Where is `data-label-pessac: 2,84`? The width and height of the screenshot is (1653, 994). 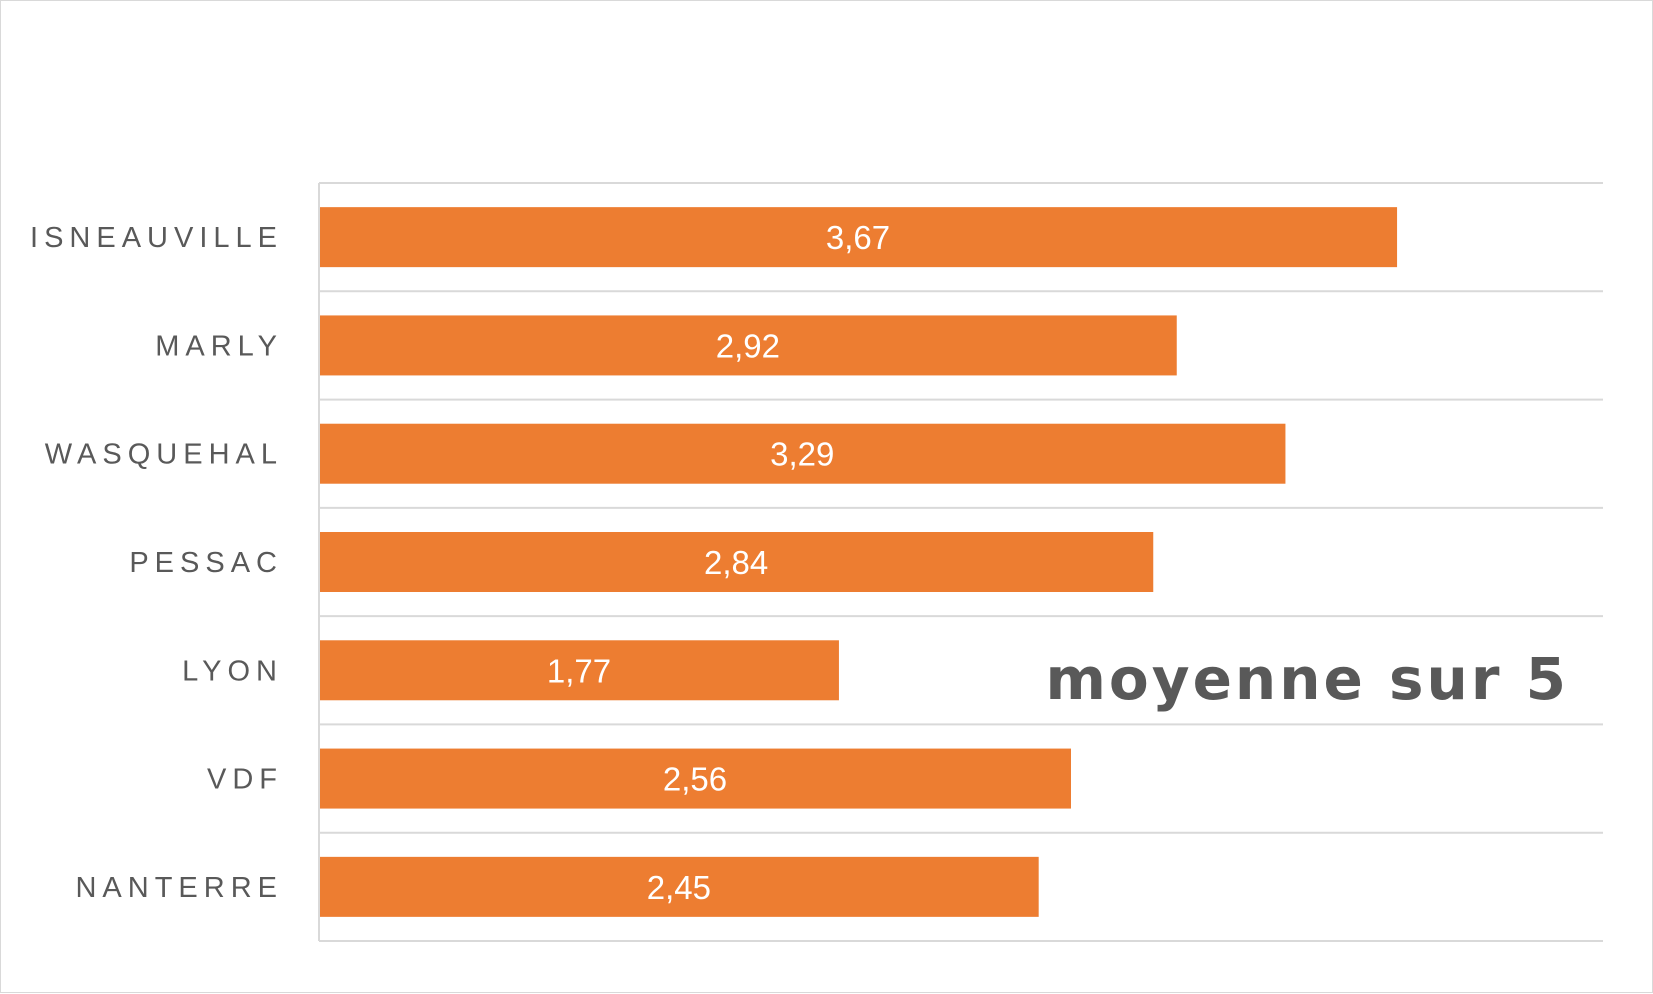 data-label-pessac: 2,84 is located at coordinates (736, 562).